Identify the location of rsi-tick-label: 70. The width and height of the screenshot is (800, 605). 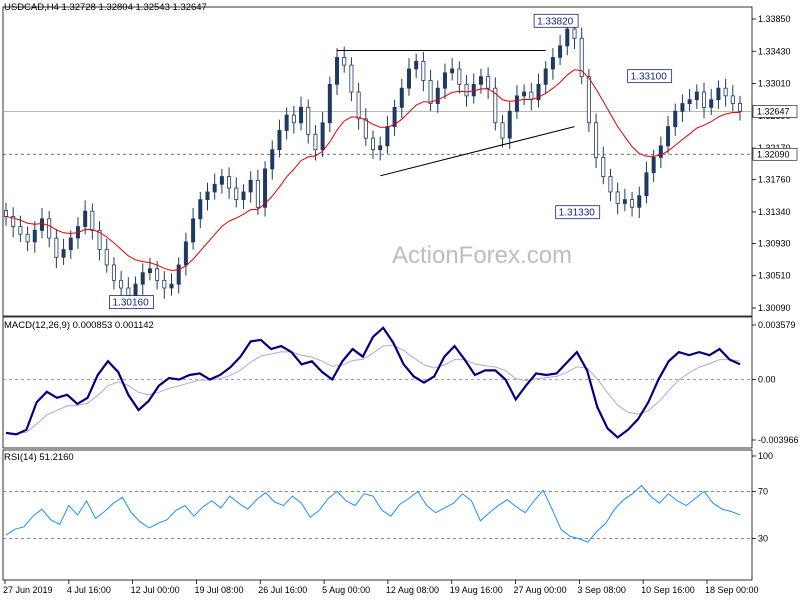
(763, 491).